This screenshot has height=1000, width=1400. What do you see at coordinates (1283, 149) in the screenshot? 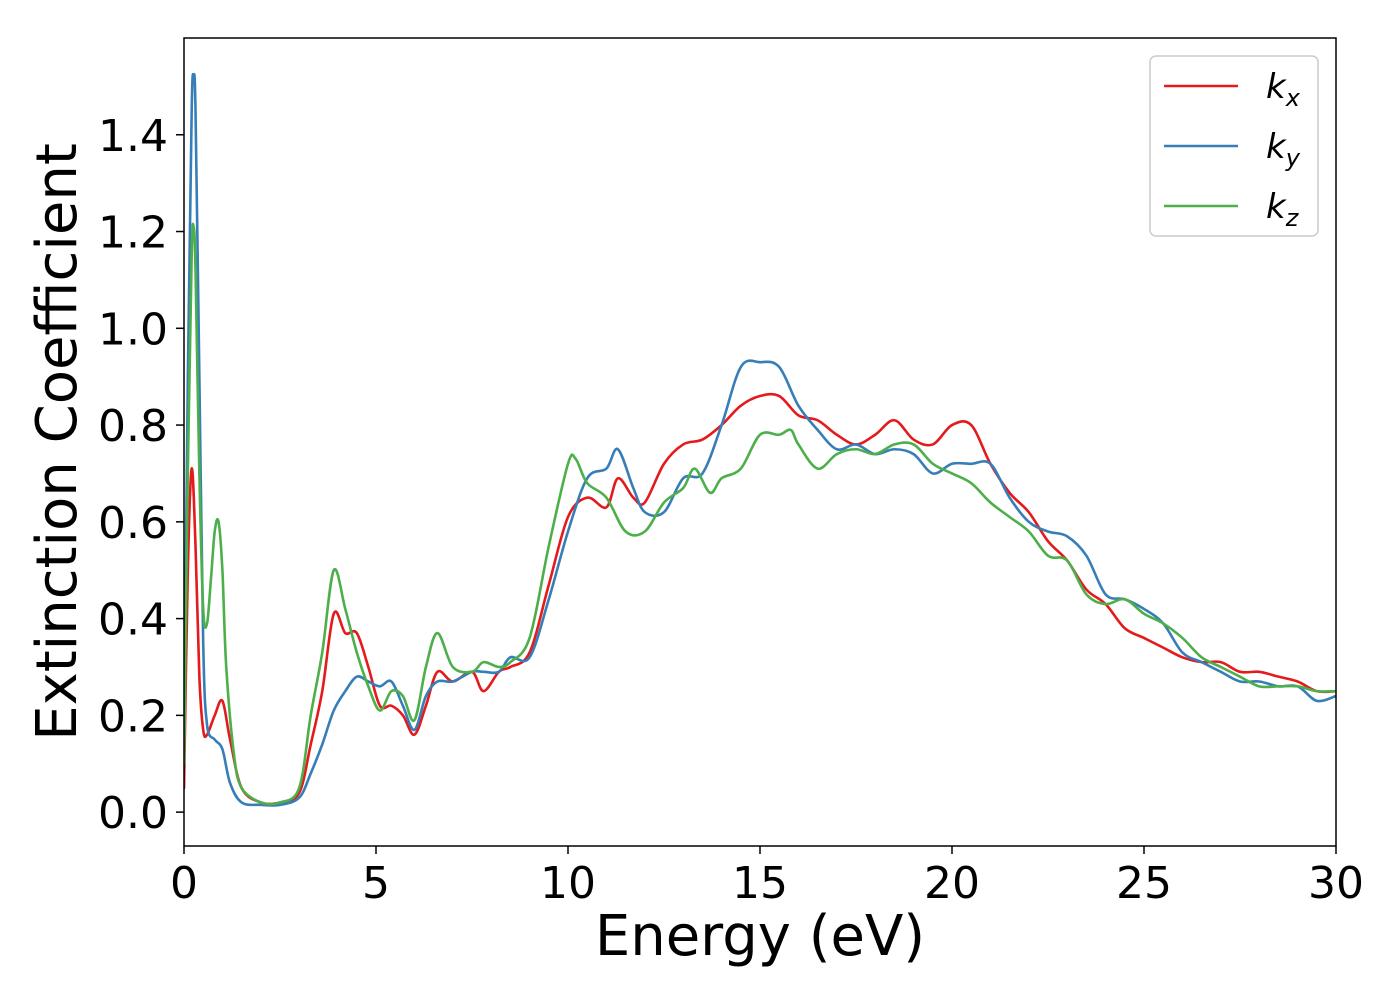
I see `legend-label-ky: ky` at bounding box center [1283, 149].